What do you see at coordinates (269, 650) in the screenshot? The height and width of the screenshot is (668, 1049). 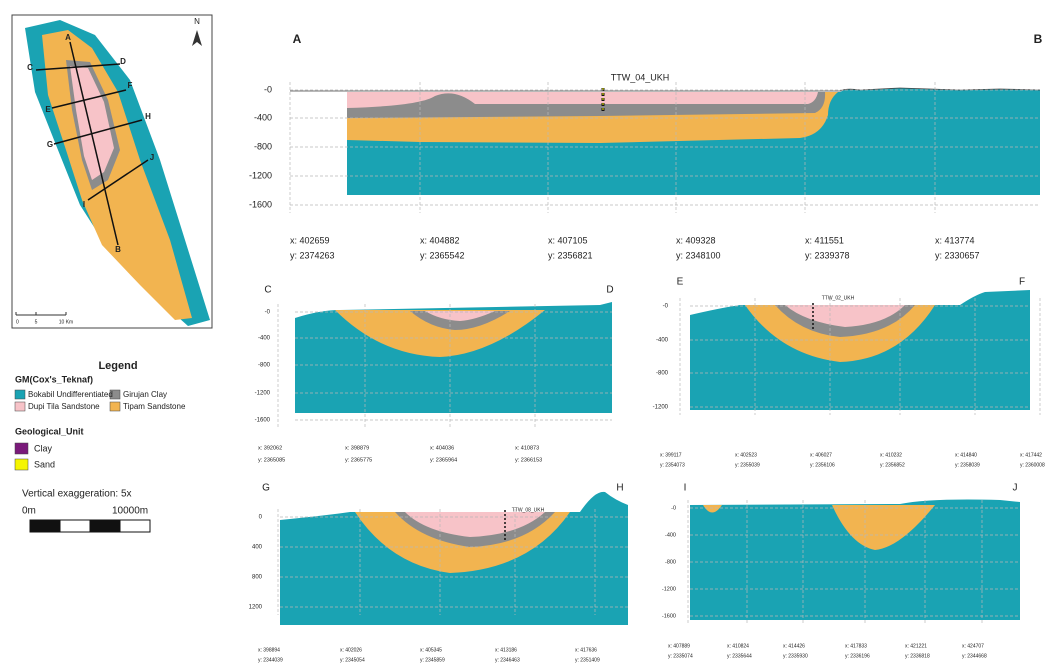 I see `coord-x: x: 398894` at bounding box center [269, 650].